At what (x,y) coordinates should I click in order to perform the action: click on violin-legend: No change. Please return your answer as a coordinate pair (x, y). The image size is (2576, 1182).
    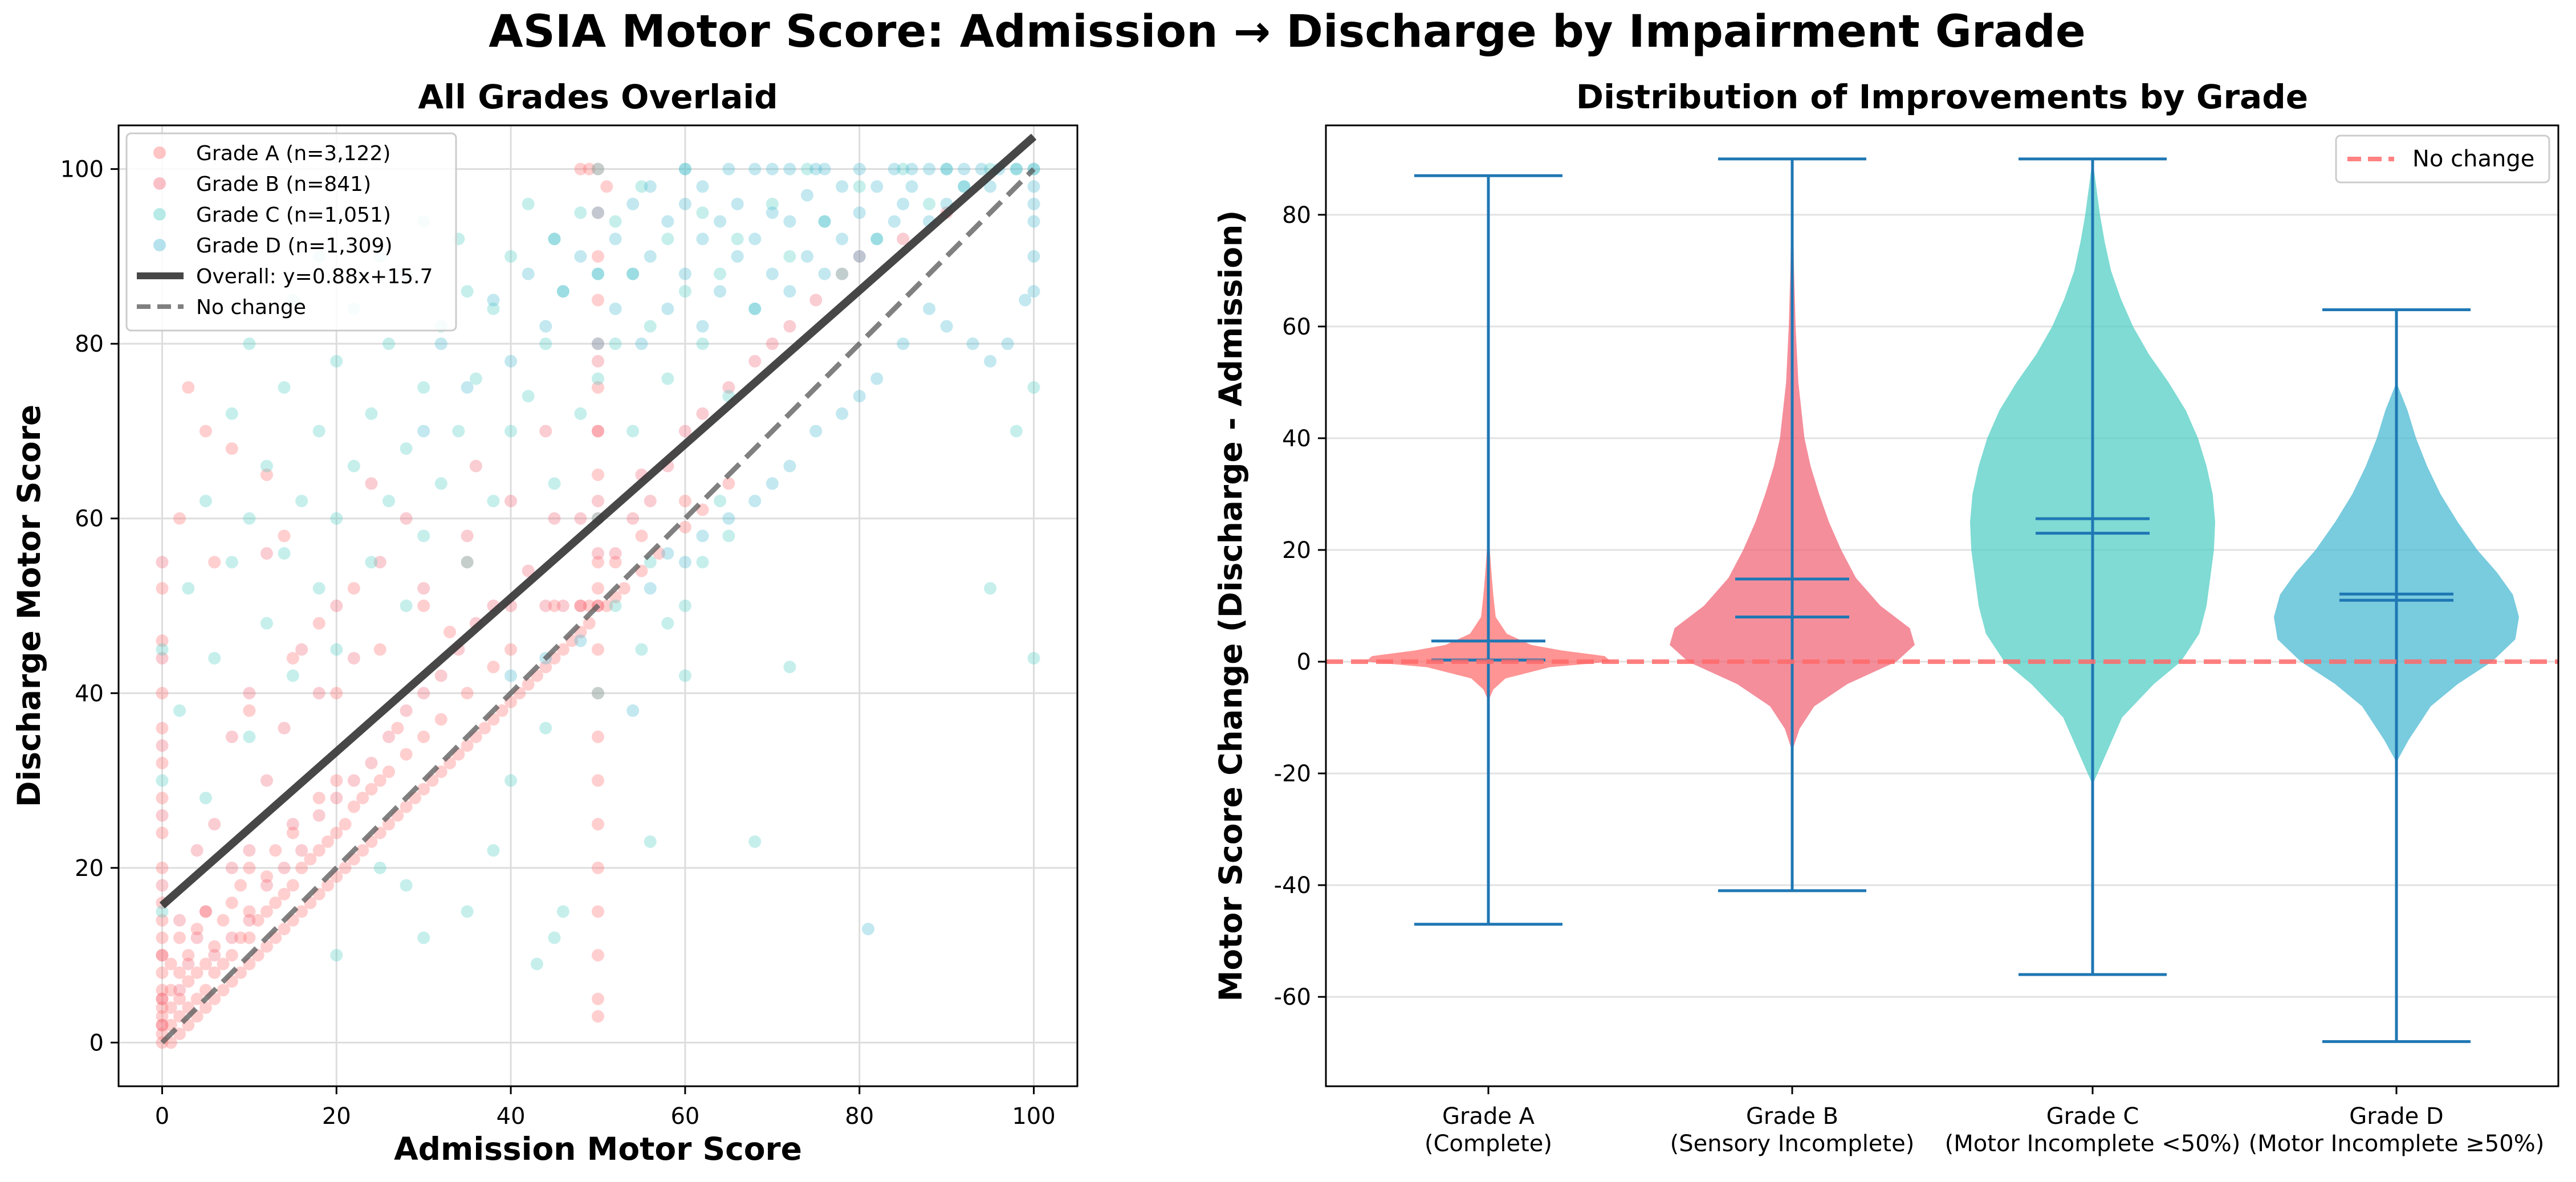
    Looking at the image, I should click on (2442, 159).